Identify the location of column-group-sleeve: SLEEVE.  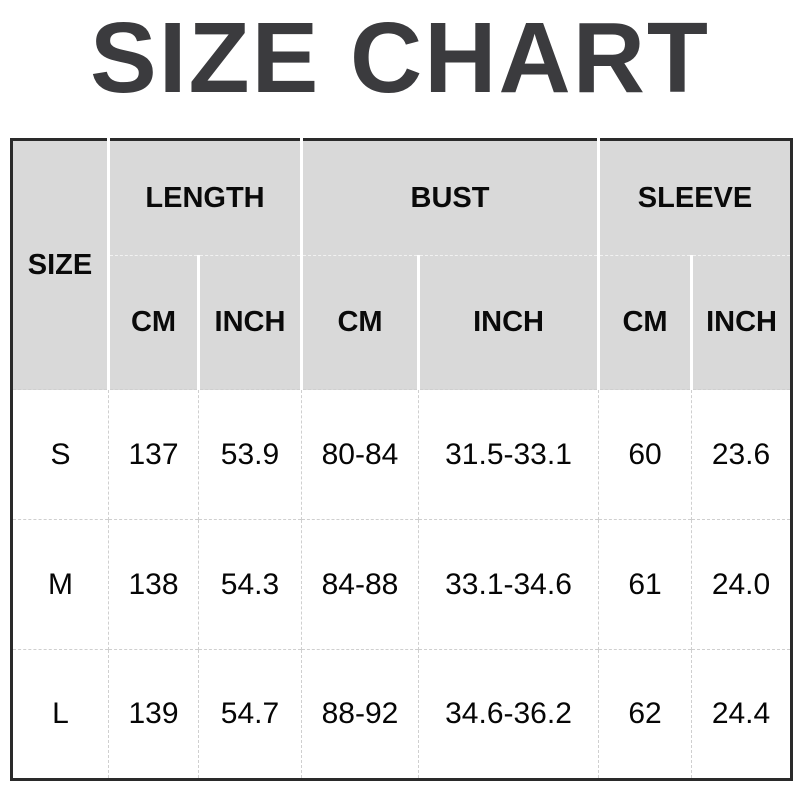
(695, 197).